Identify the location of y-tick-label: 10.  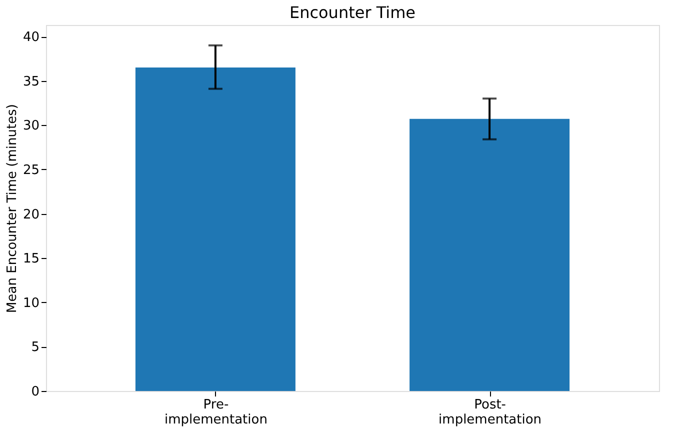
(31, 303).